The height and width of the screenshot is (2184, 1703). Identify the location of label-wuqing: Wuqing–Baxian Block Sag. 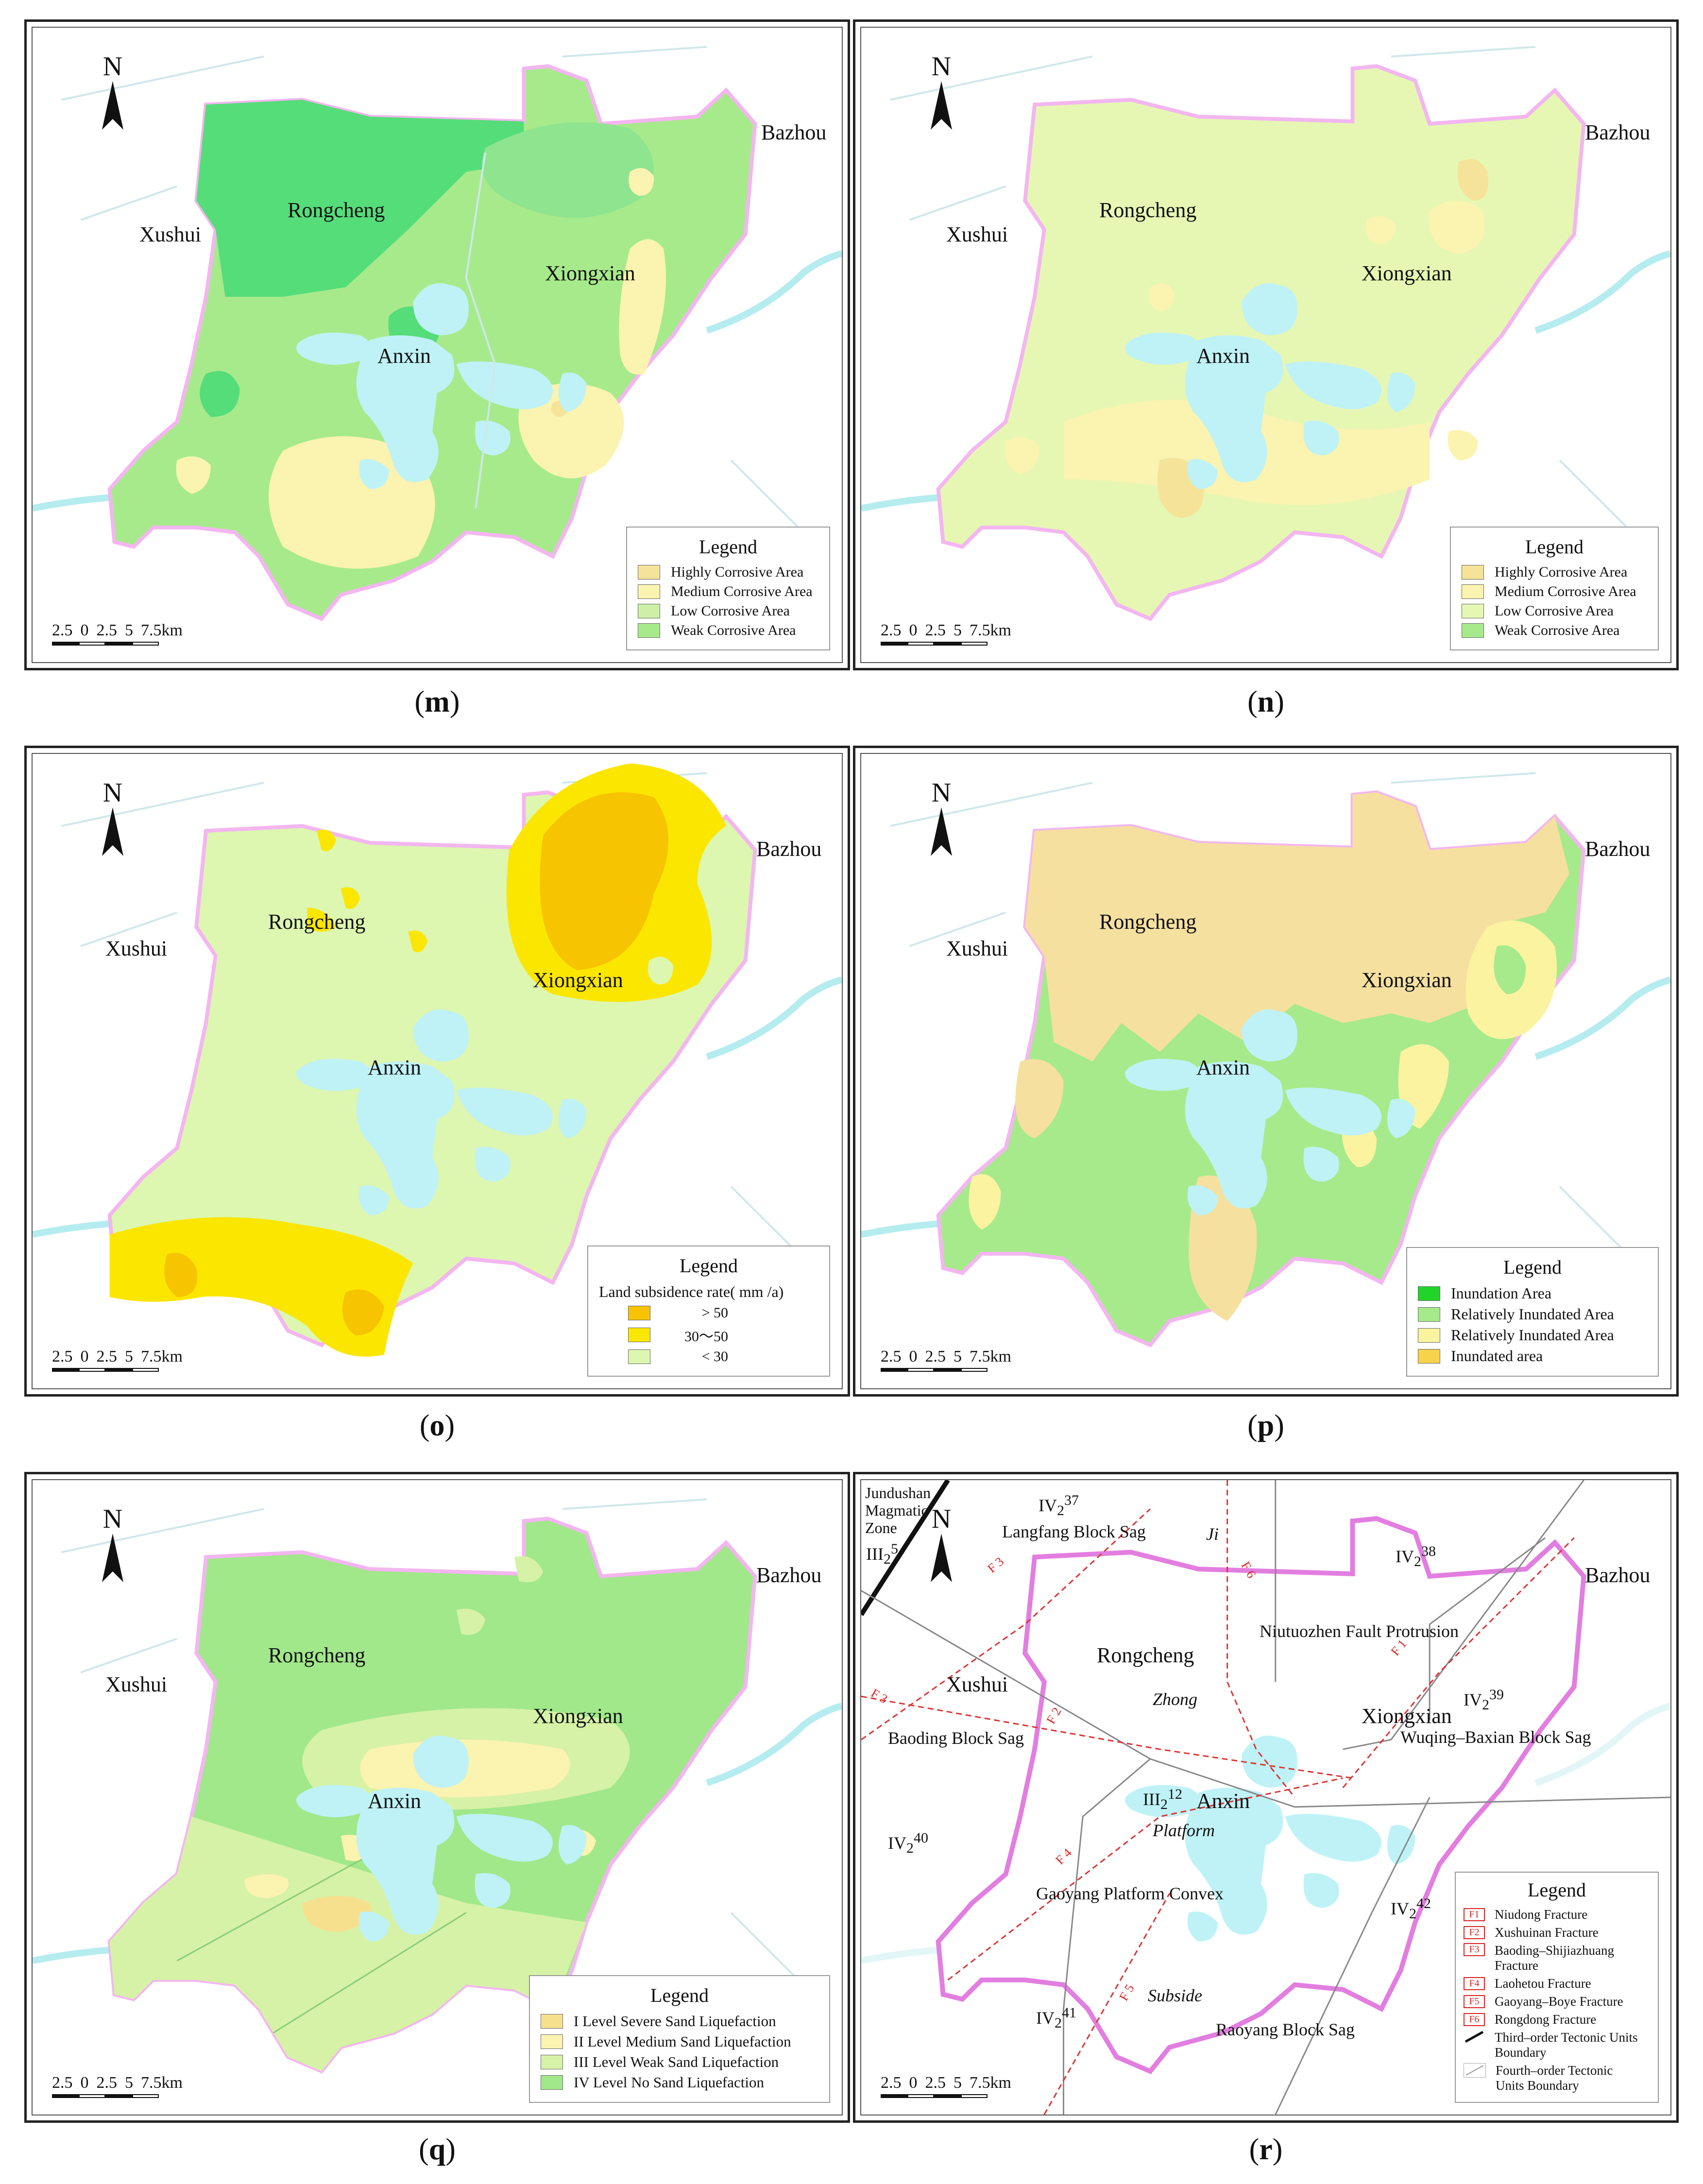
(1495, 1737).